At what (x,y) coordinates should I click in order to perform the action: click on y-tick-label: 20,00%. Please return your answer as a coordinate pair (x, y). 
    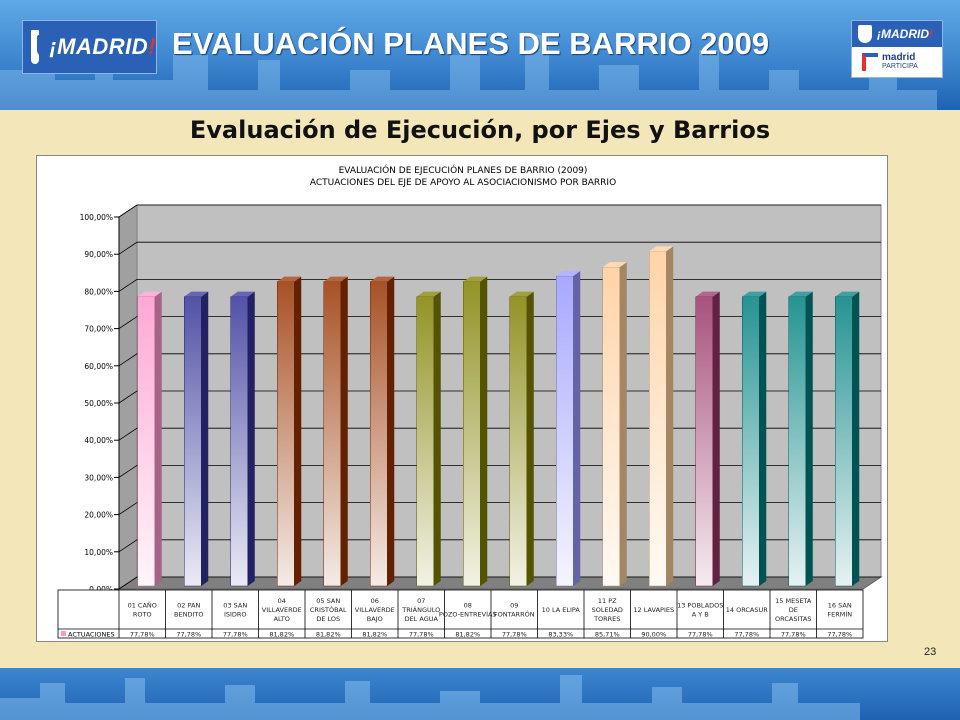
    Looking at the image, I should click on (98, 515).